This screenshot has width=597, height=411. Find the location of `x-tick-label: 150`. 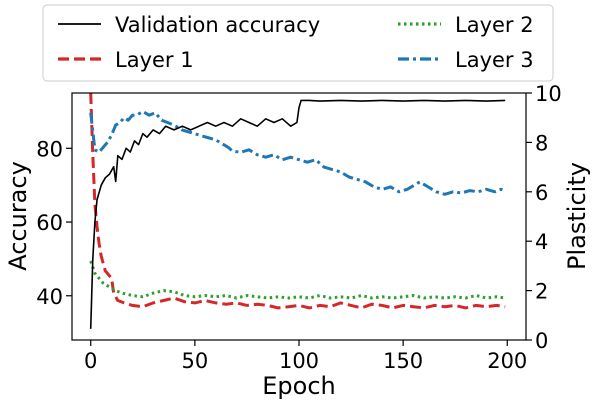

x-tick-label: 150 is located at coordinates (403, 361).